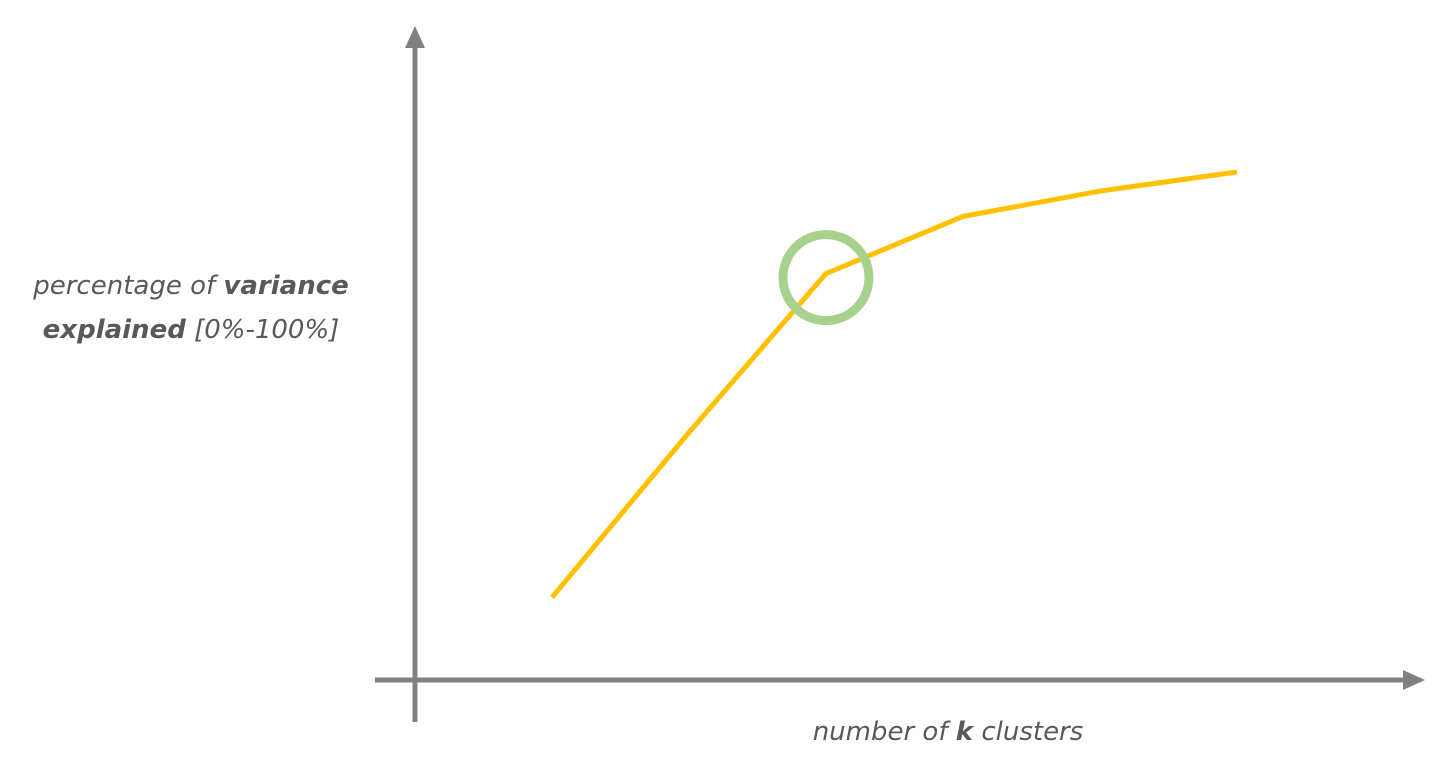 The width and height of the screenshot is (1448, 780). I want to click on x-axis-label: number of k clusters, so click(948, 732).